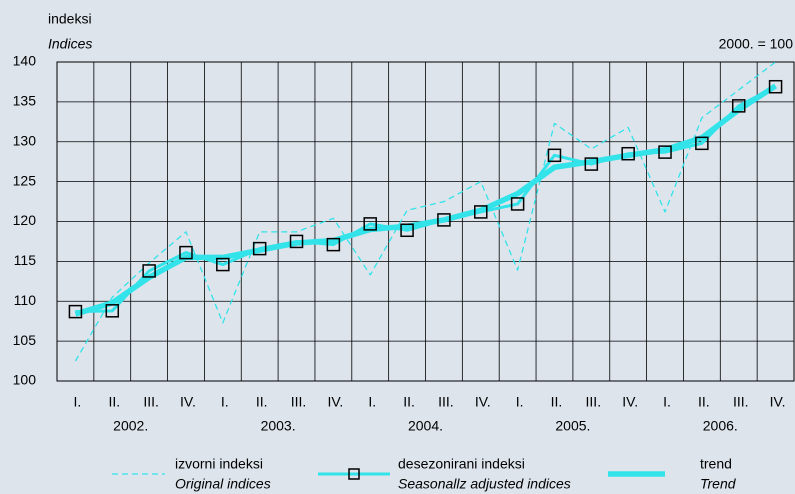 The height and width of the screenshot is (494, 795). Describe the element at coordinates (461, 464) in the screenshot. I see `legend-label: desezonirani indeksi` at that location.